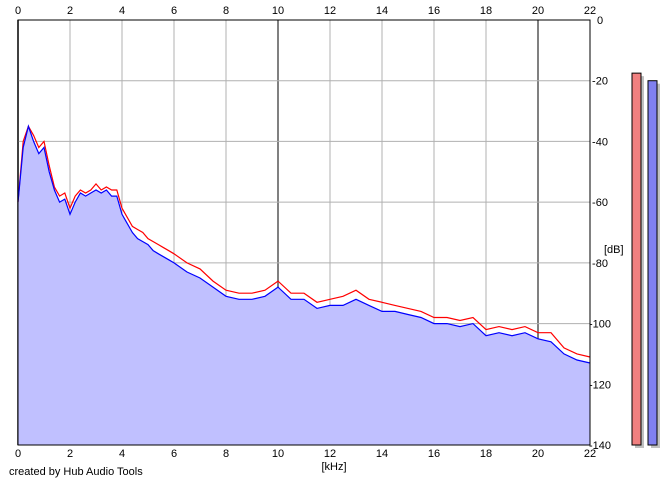 This screenshot has width=672, height=485. What do you see at coordinates (645, 260) in the screenshot?
I see `level-meters` at bounding box center [645, 260].